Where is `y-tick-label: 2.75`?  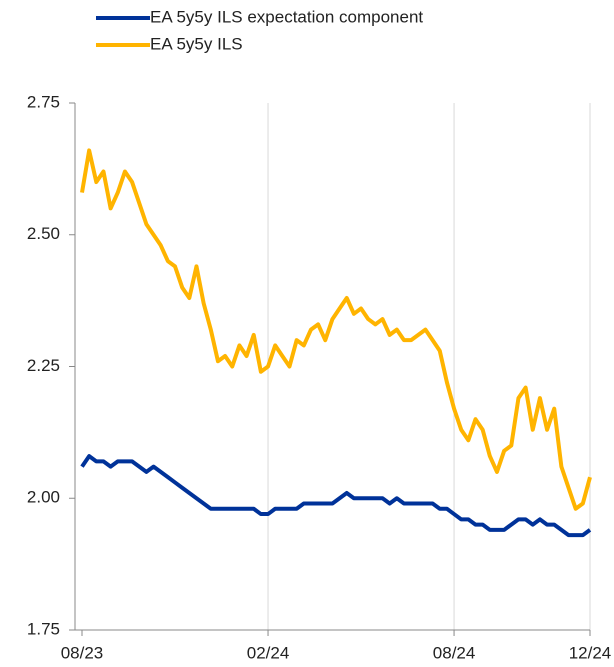 y-tick-label: 2.75 is located at coordinates (43, 101).